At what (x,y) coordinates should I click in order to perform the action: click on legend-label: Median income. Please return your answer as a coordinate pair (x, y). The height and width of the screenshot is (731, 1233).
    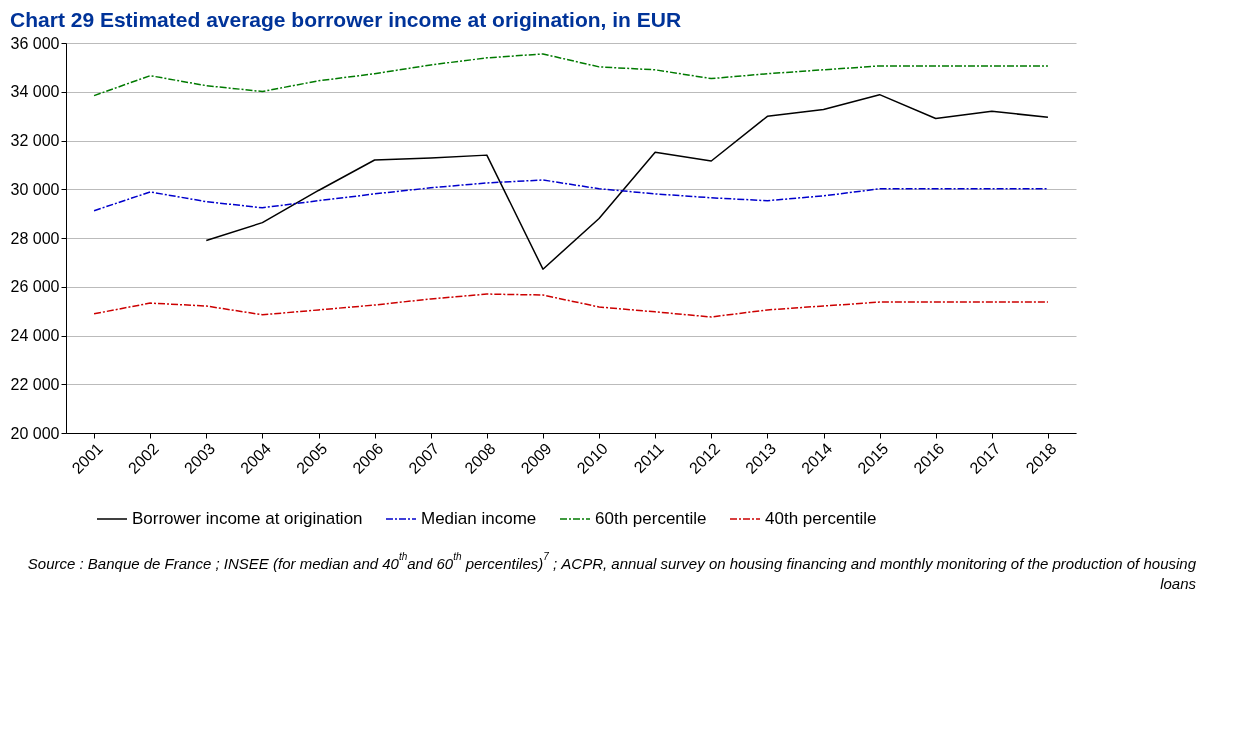
    Looking at the image, I should click on (479, 518).